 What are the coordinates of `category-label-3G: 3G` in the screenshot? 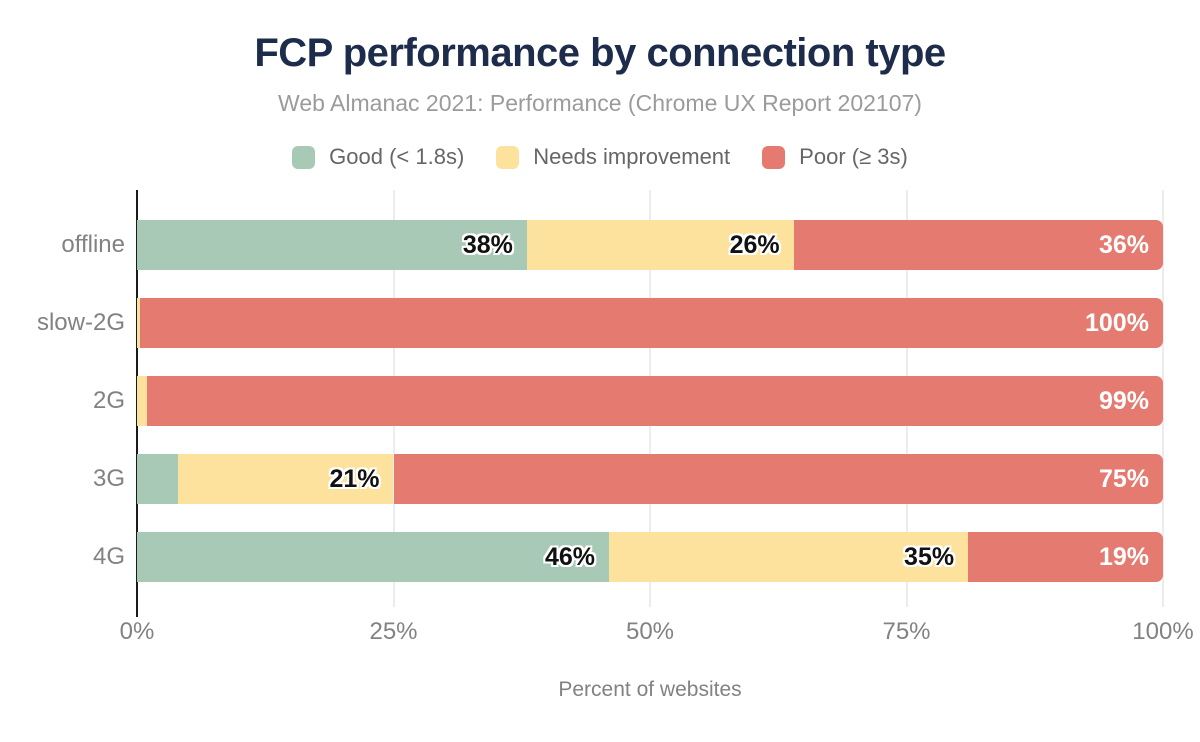 It's located at (108, 478).